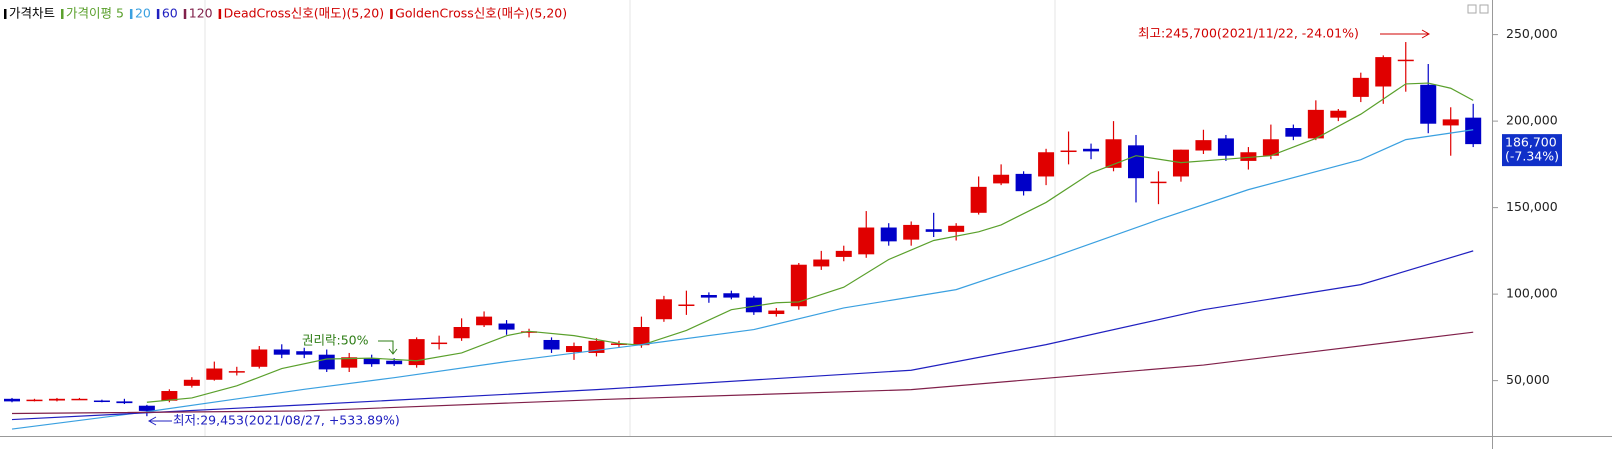 The image size is (1612, 449). What do you see at coordinates (143, 13) in the screenshot?
I see `legend-label: 20` at bounding box center [143, 13].